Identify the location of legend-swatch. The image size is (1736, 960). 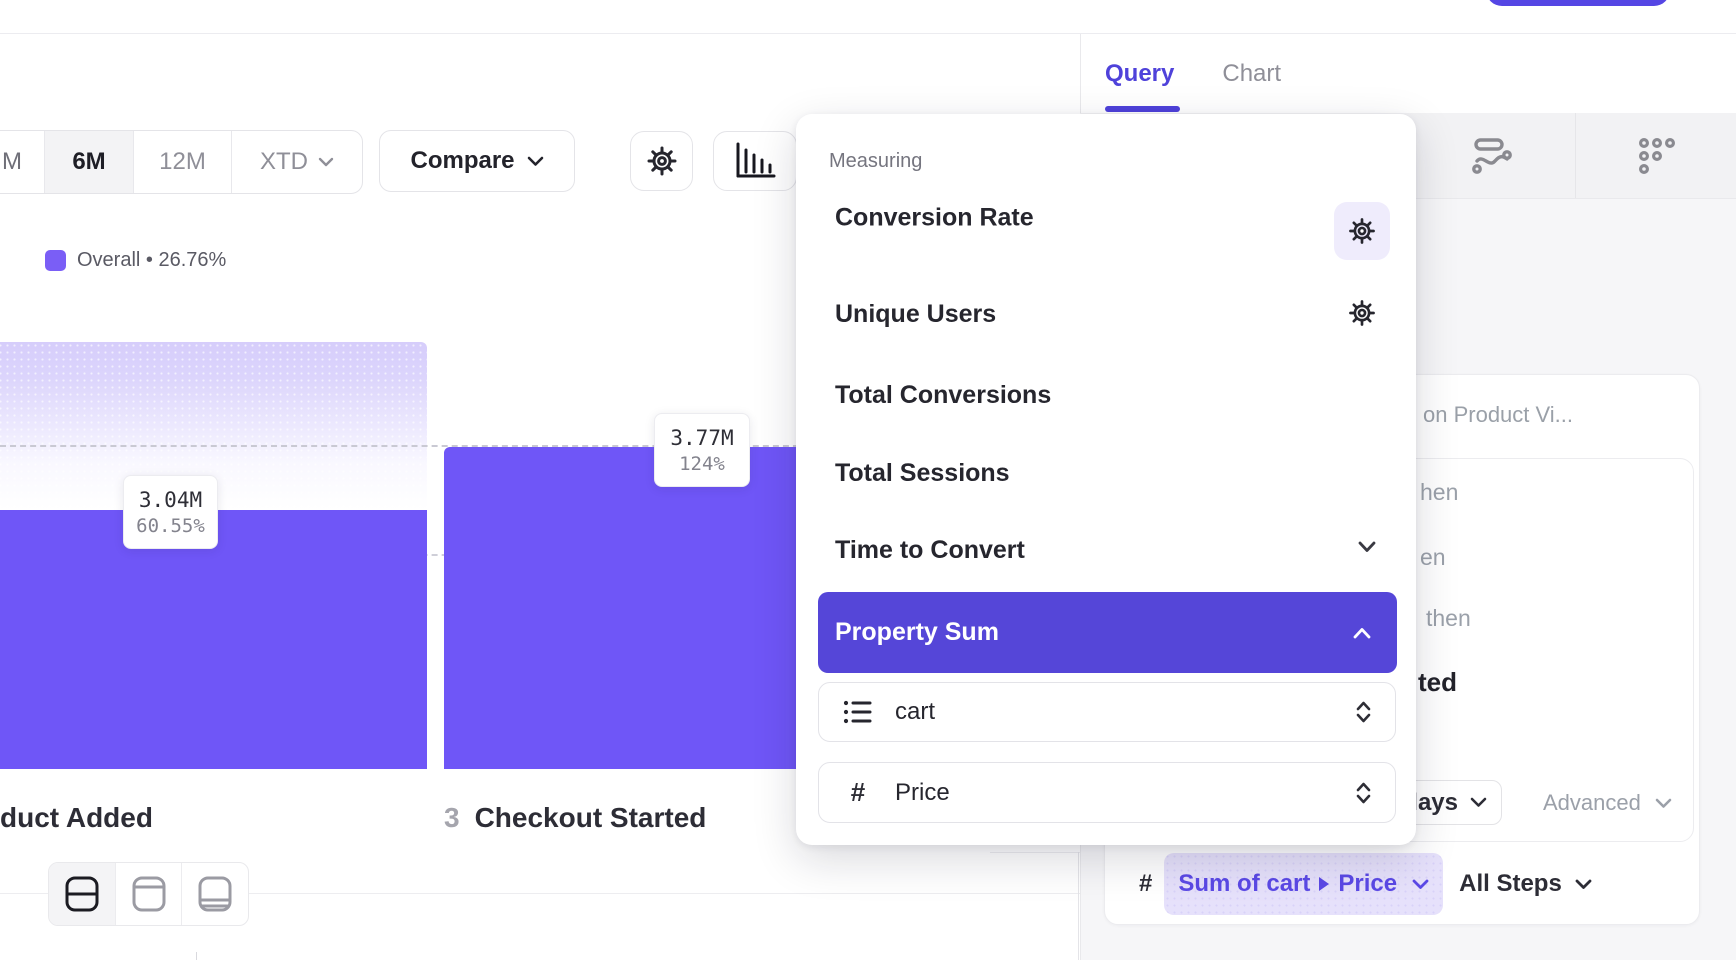
(55, 260).